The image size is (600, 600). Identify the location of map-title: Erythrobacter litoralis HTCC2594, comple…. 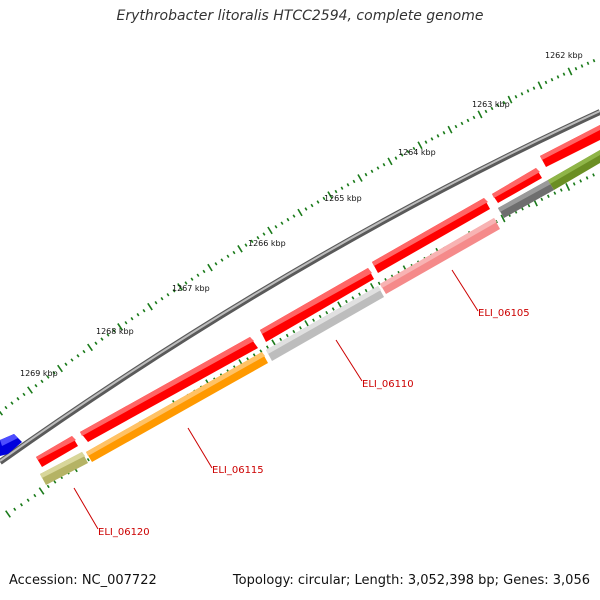
(300, 16).